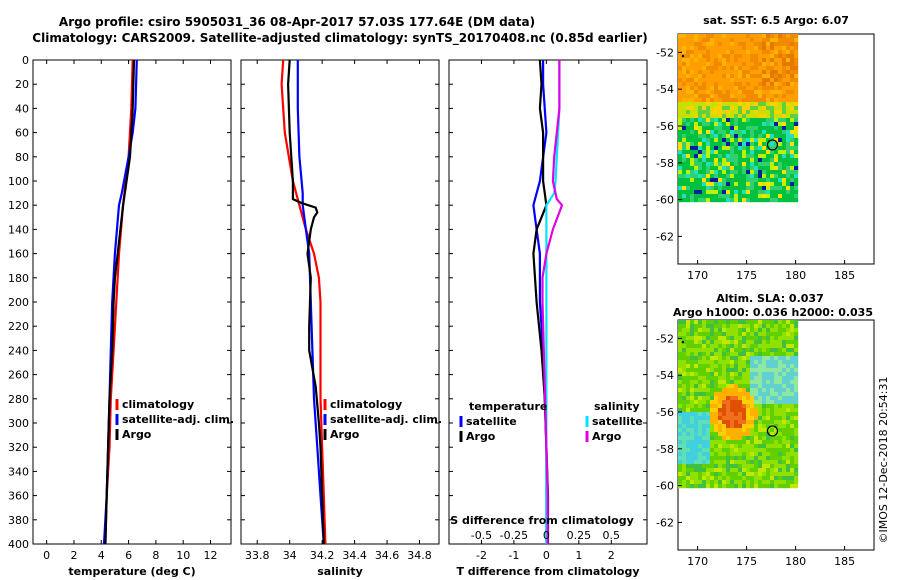  Describe the element at coordinates (665, 236) in the screenshot. I see `lat-tick-label: -62` at that location.